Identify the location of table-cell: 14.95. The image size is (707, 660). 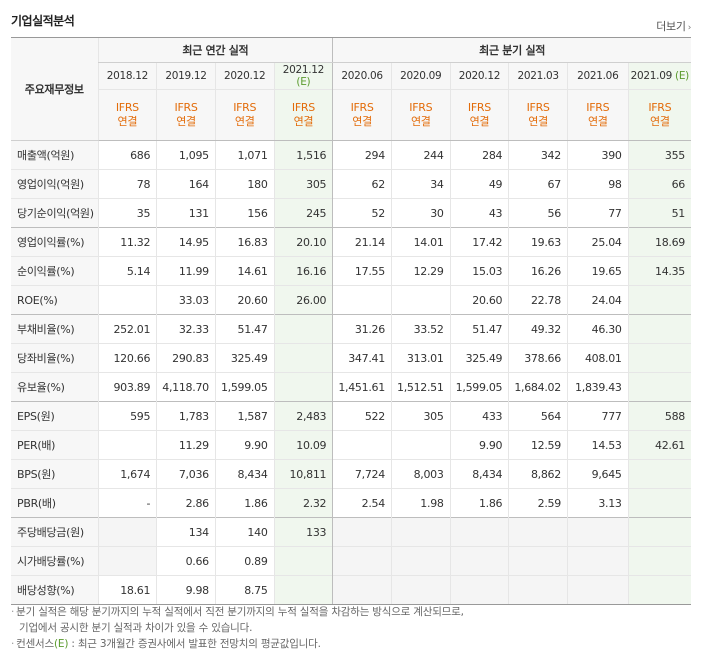
(186, 242).